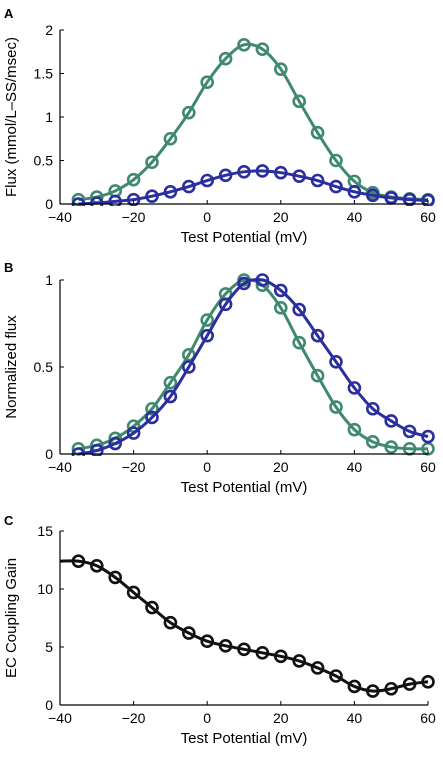 This screenshot has width=443, height=760. Describe the element at coordinates (11, 367) in the screenshot. I see `y-axis-label: Normalized flux` at that location.